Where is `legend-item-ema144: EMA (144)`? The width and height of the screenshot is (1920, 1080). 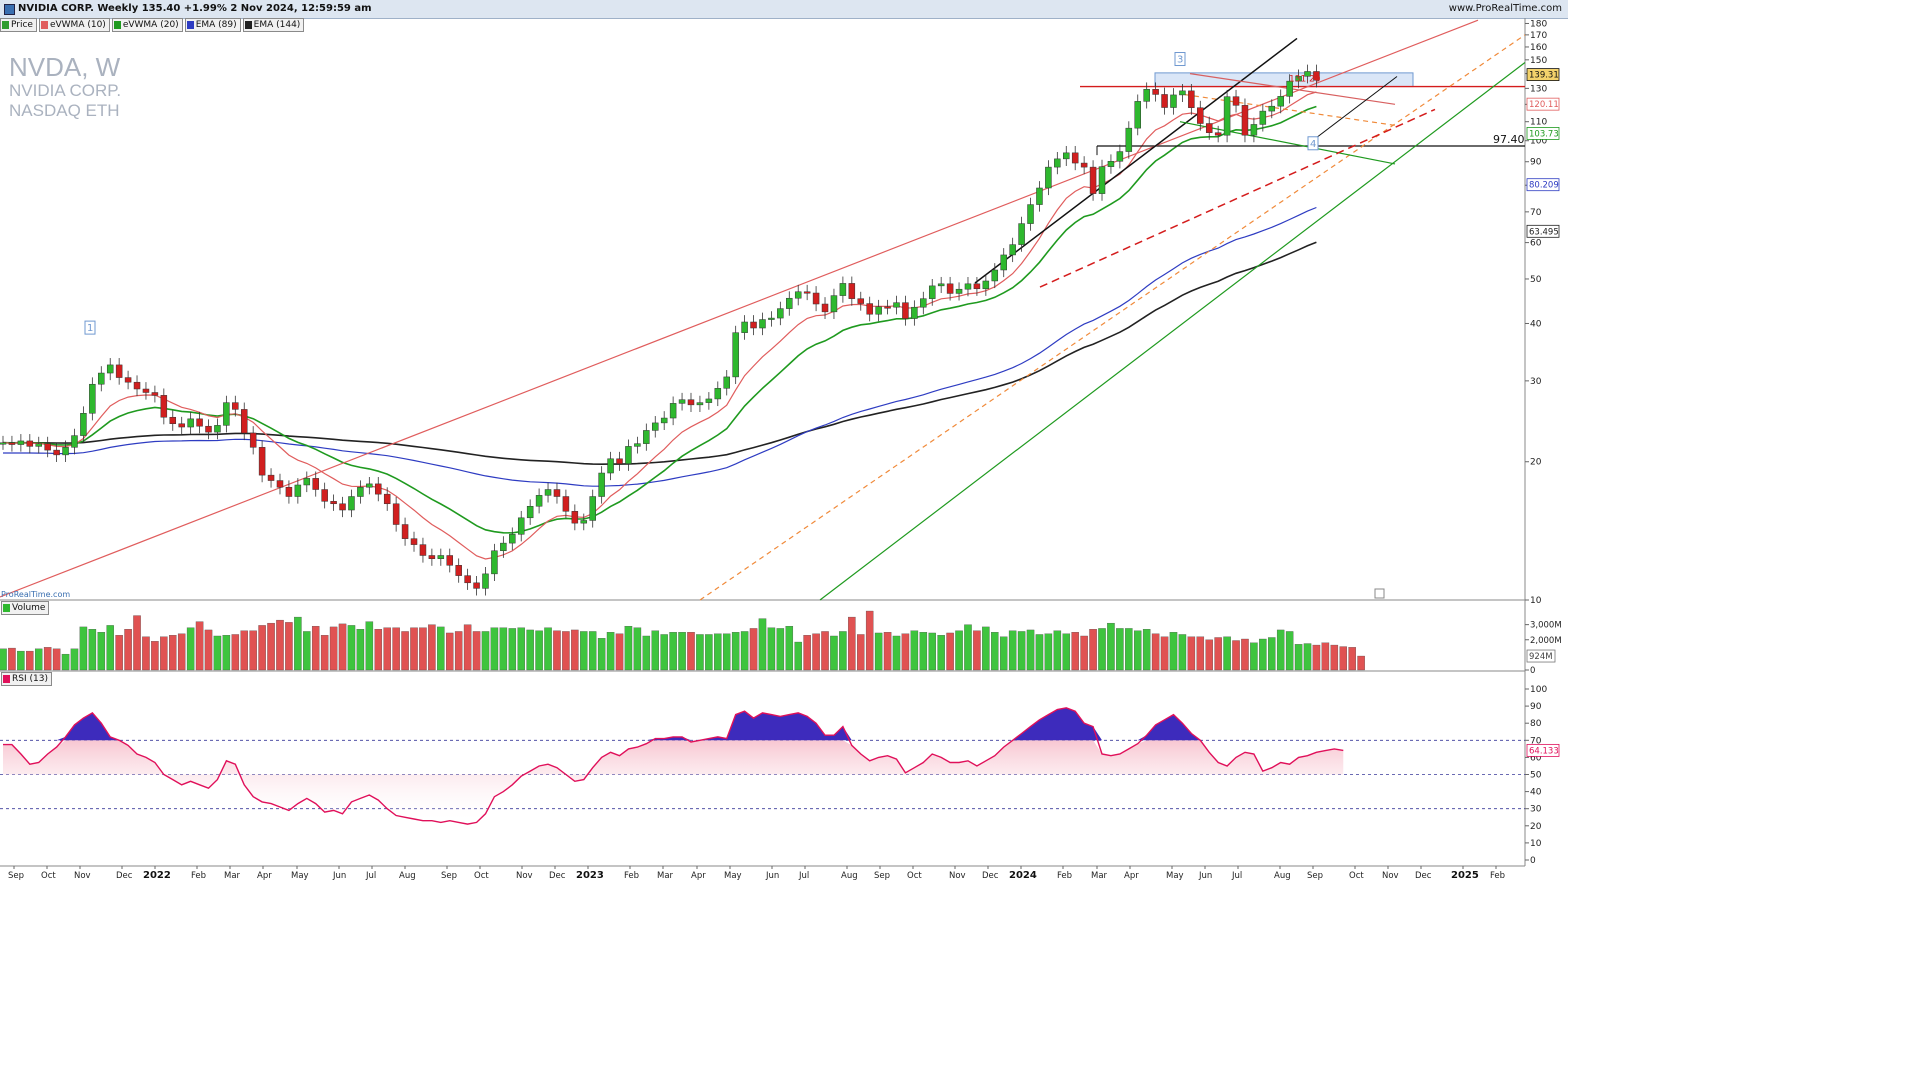 legend-item-ema144: EMA (144) is located at coordinates (273, 25).